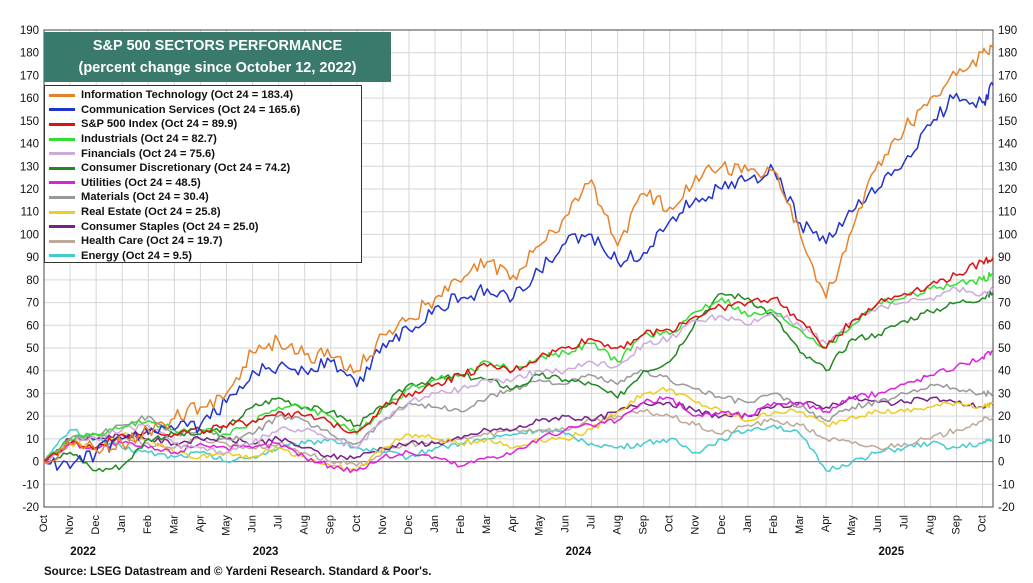  Describe the element at coordinates (205, 256) in the screenshot. I see `legend-item: Energy (Oct 24 = 9.5)` at that location.